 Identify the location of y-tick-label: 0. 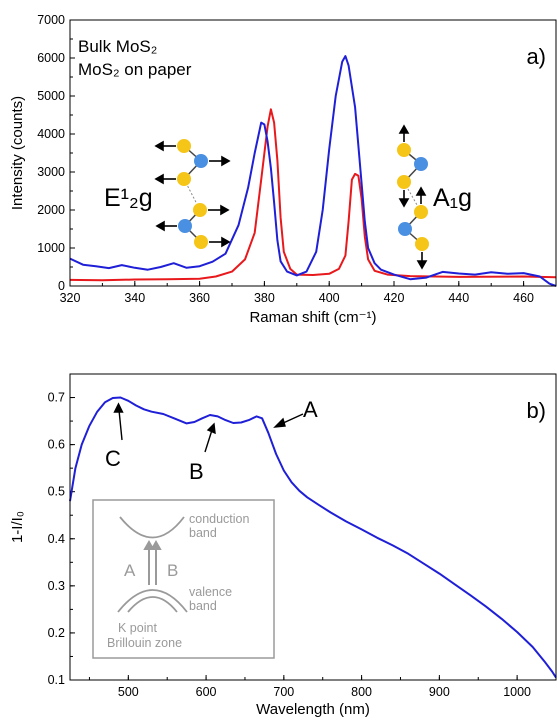
(61, 286).